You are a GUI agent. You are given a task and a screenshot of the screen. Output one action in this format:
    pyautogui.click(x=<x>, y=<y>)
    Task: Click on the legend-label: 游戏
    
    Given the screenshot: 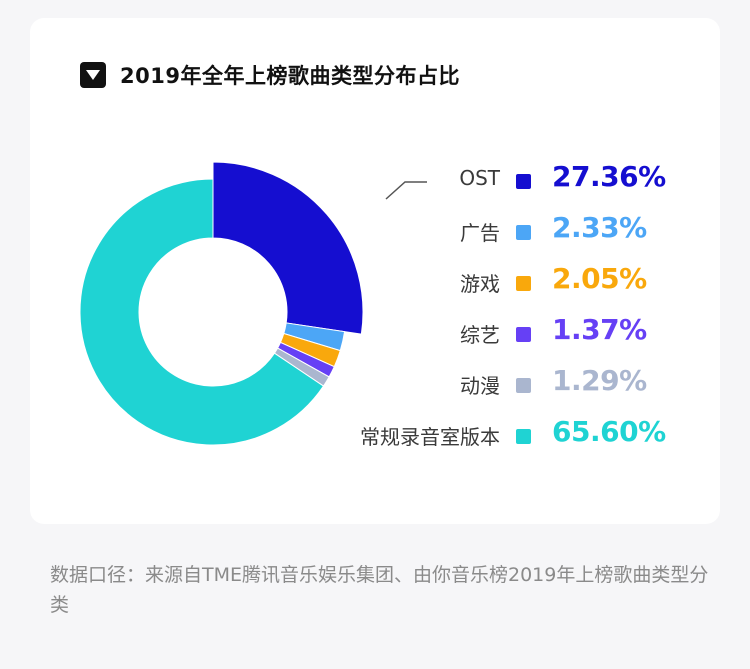 What is the action you would take?
    pyautogui.click(x=480, y=284)
    